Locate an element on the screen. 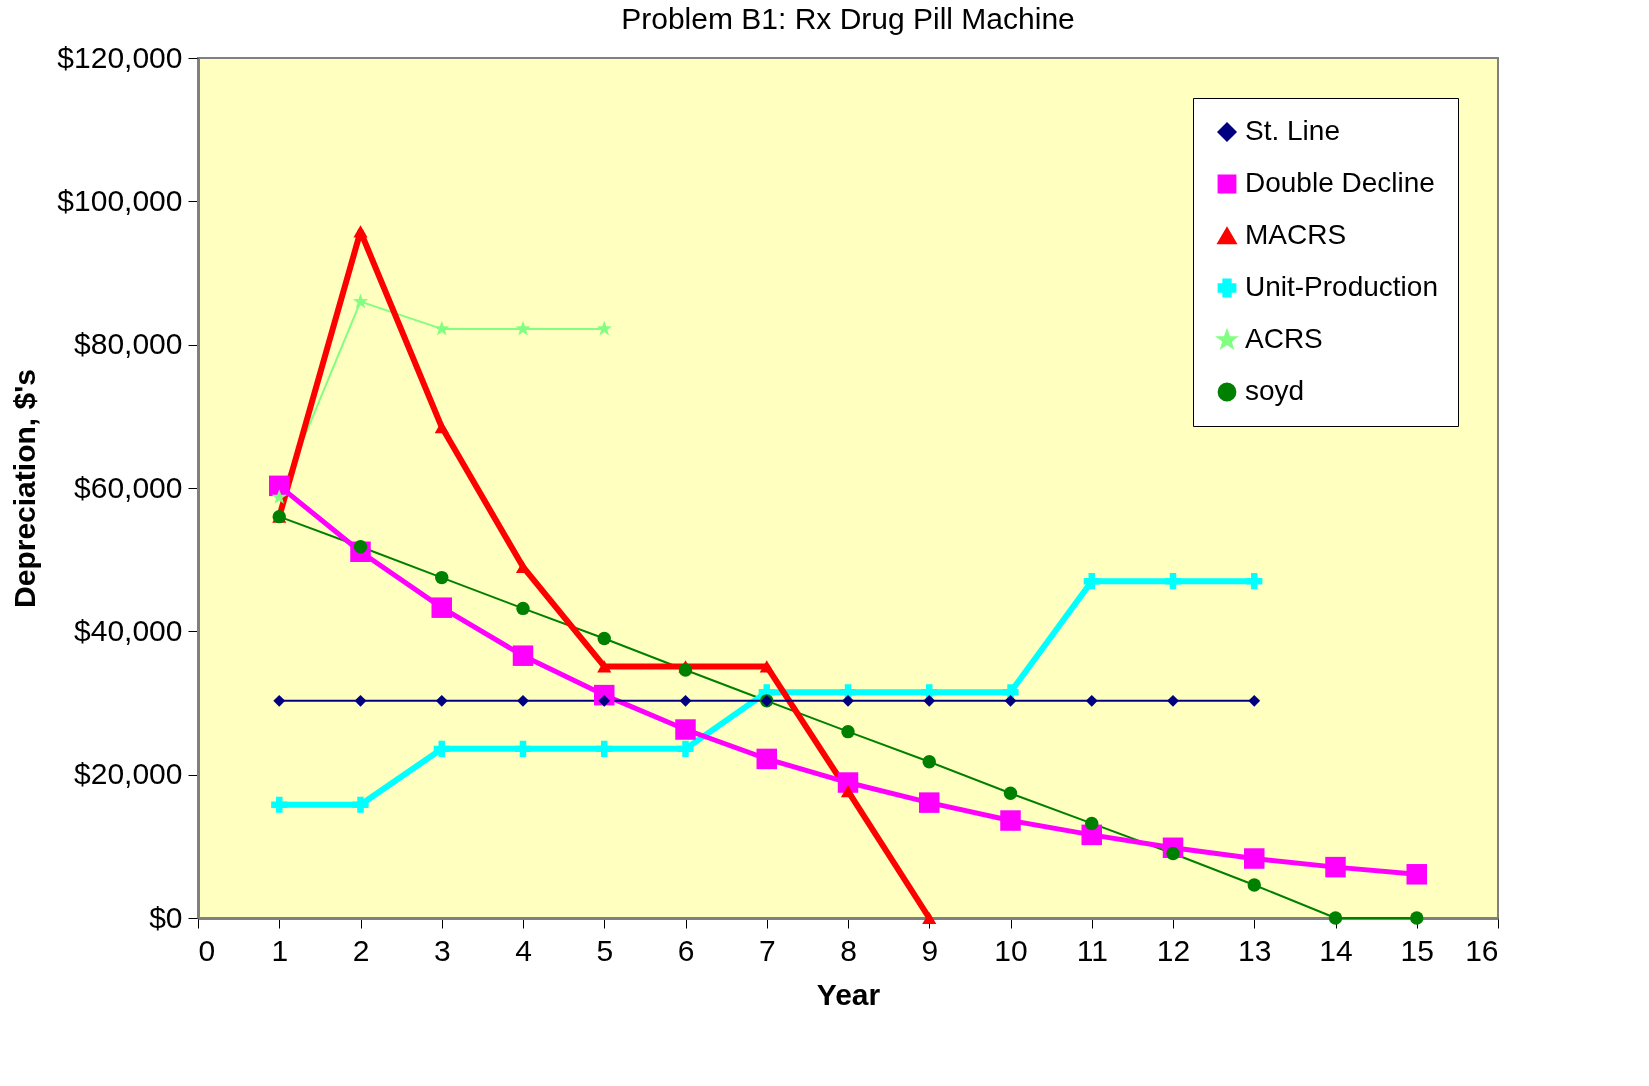  x-tick-label: 0 is located at coordinates (207, 950).